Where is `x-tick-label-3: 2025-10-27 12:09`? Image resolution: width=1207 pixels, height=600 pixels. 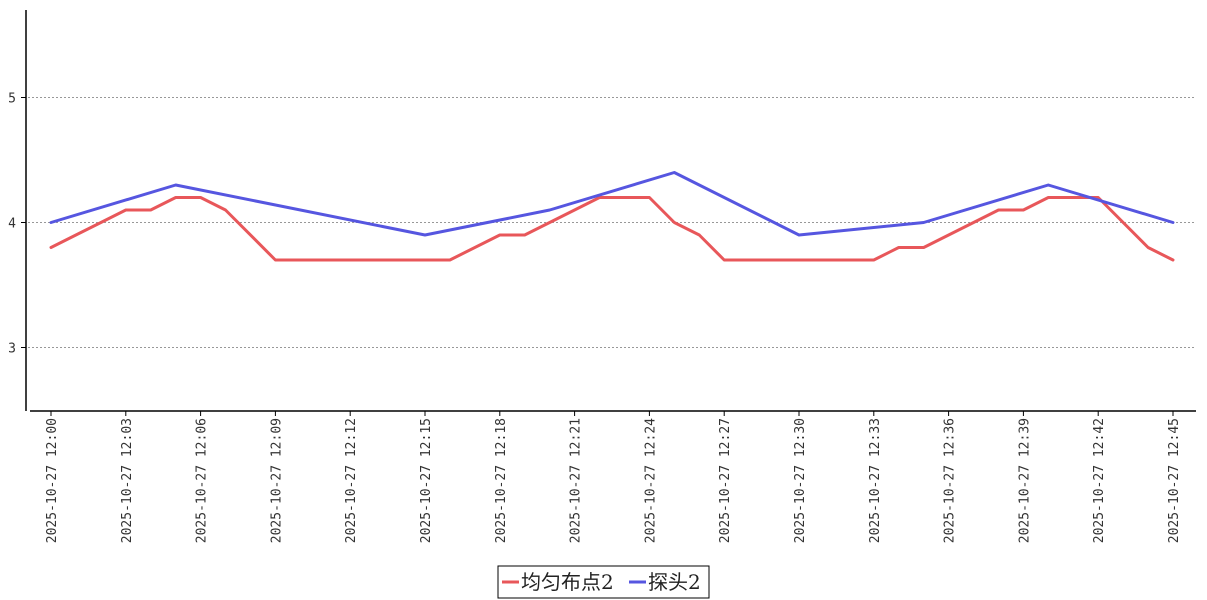
x-tick-label-3: 2025-10-27 12:09 is located at coordinates (276, 480).